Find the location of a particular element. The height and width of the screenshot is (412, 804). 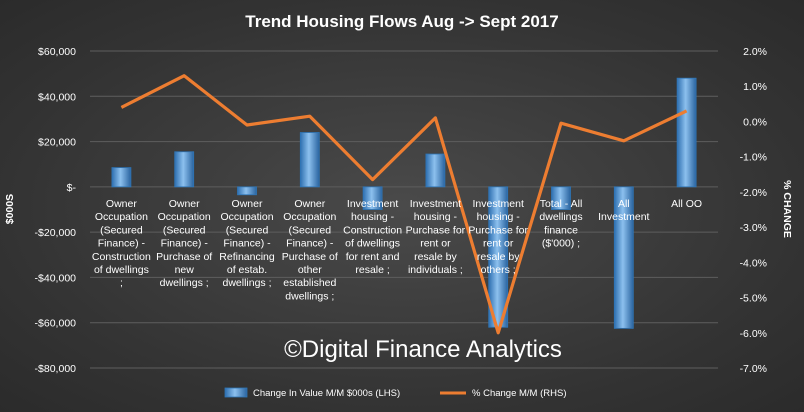

left-tick-label: $- is located at coordinates (72, 188).